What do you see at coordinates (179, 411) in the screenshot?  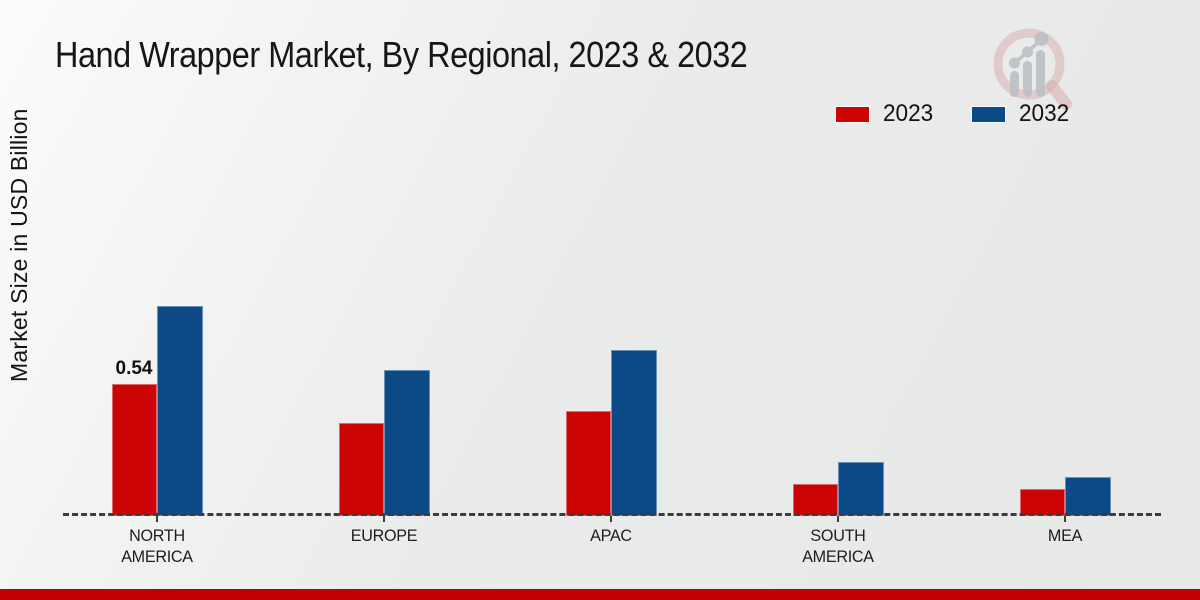 I see `bar-2032-north-america` at bounding box center [179, 411].